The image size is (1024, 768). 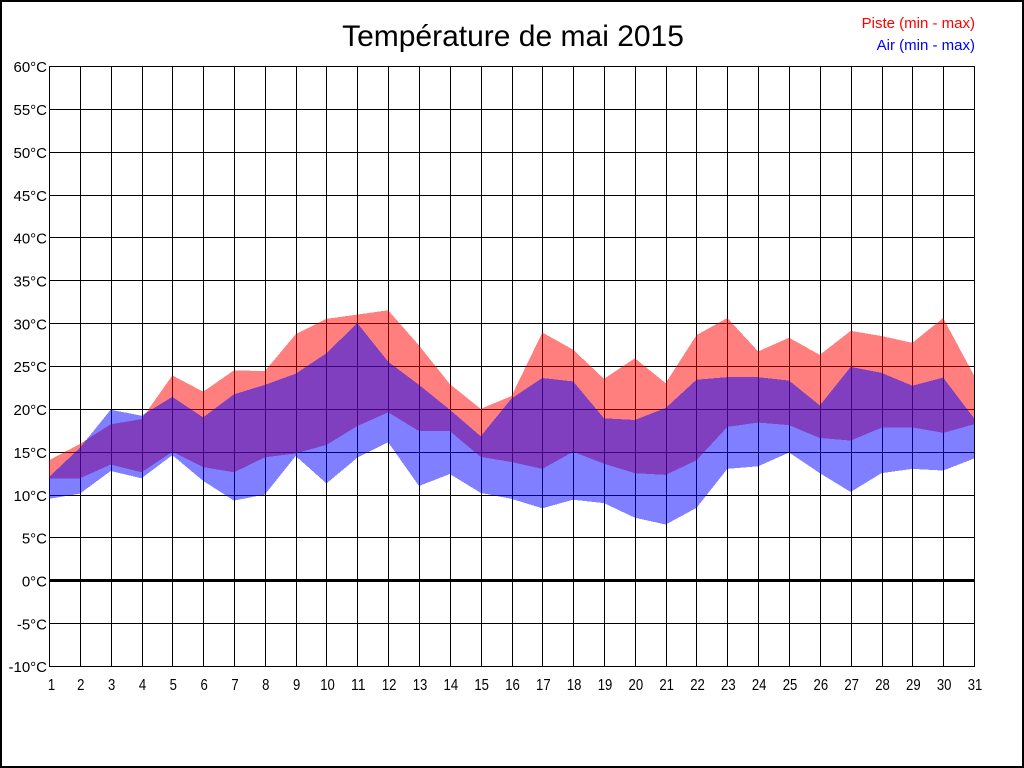 I want to click on svg-text: 10, so click(x=327, y=685).